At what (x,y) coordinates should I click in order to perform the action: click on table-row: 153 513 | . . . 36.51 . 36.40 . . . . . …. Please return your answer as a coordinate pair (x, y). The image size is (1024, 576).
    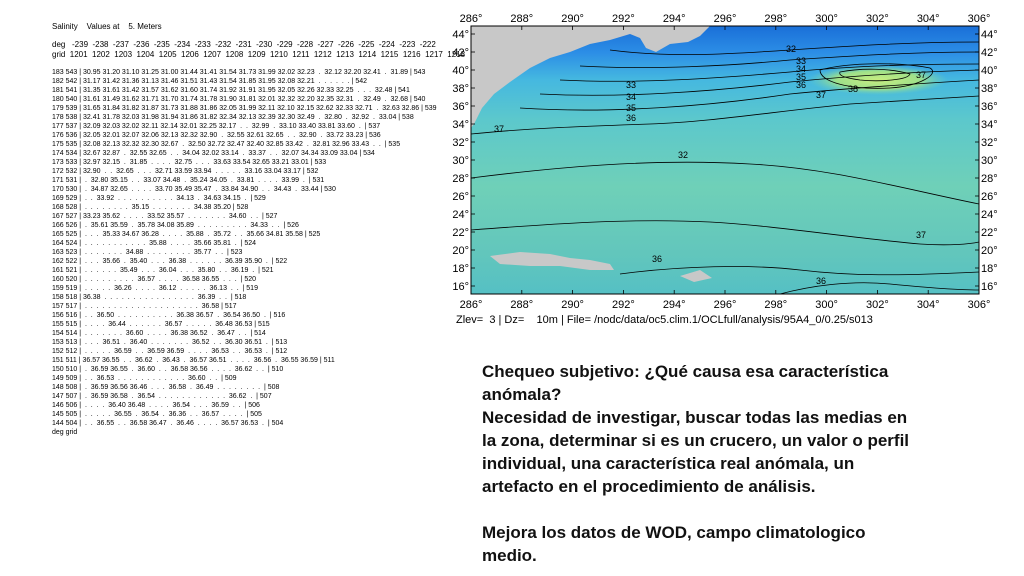
    Looking at the image, I should click on (170, 342).